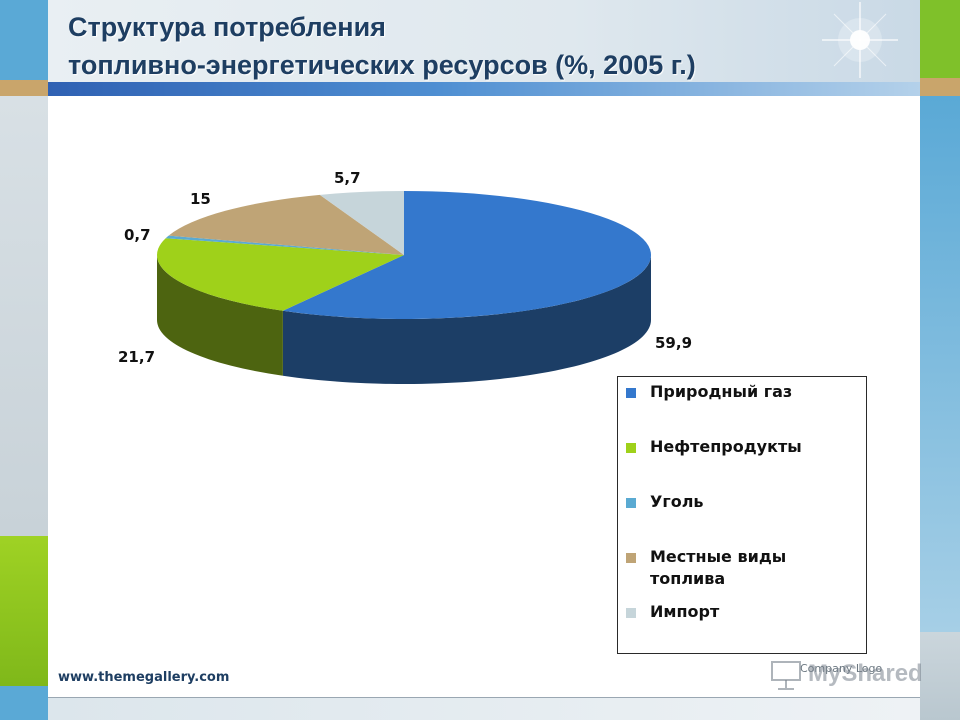  I want to click on watermark-logo: MyShared, so click(848, 675).